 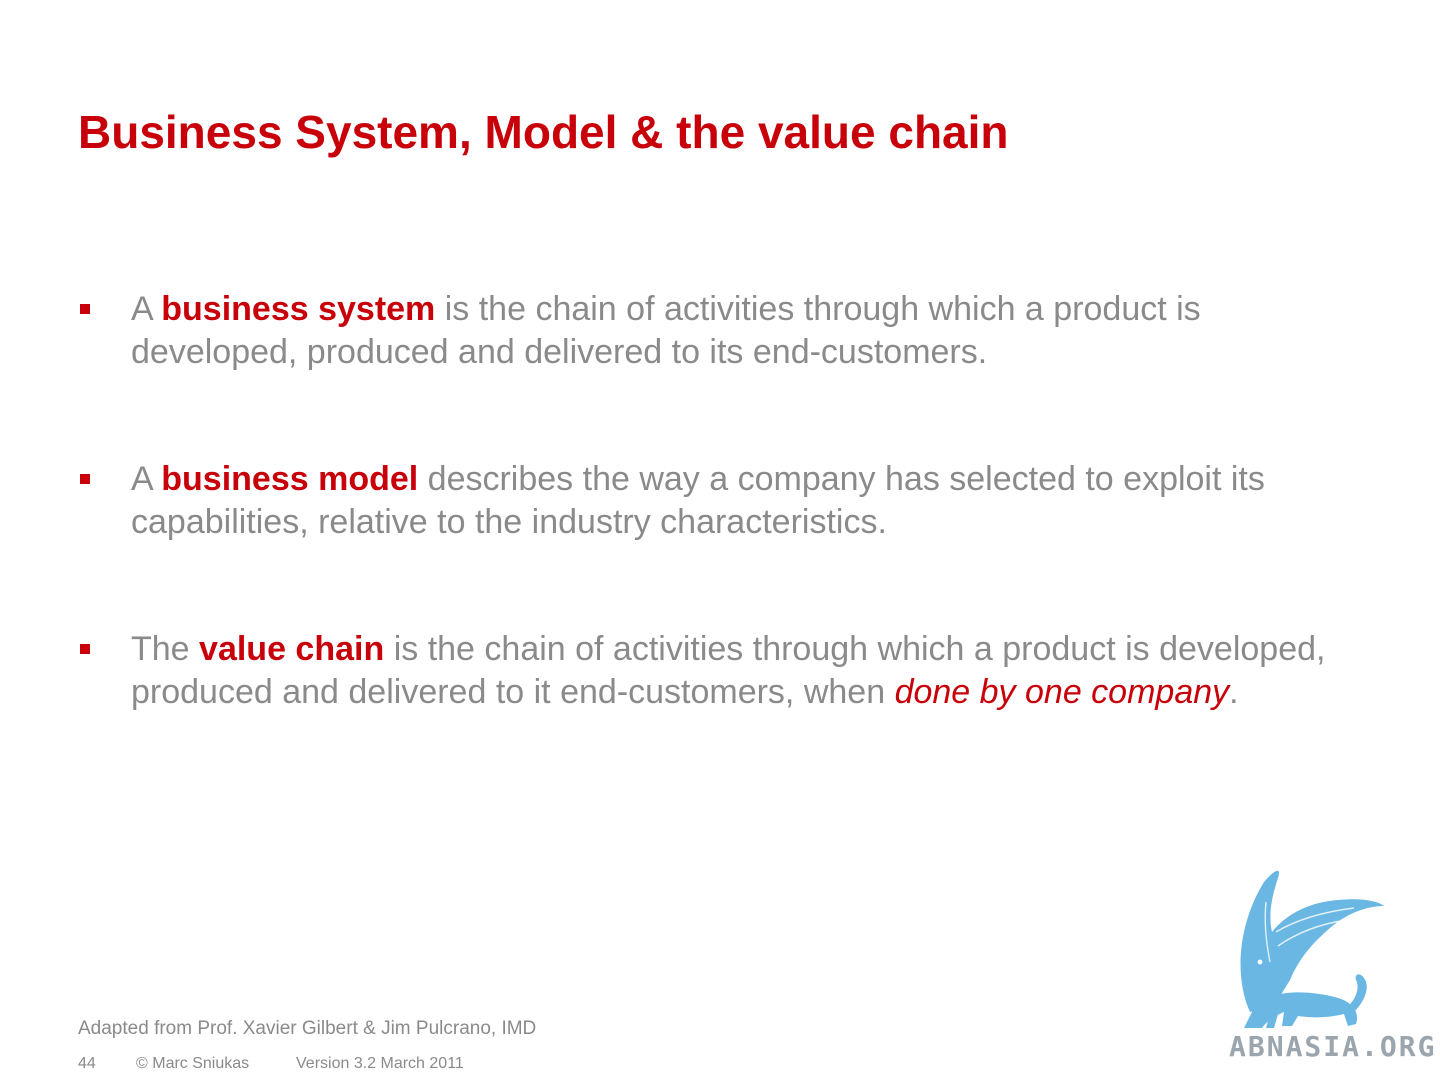 I want to click on bullet-term: business model, so click(x=290, y=479).